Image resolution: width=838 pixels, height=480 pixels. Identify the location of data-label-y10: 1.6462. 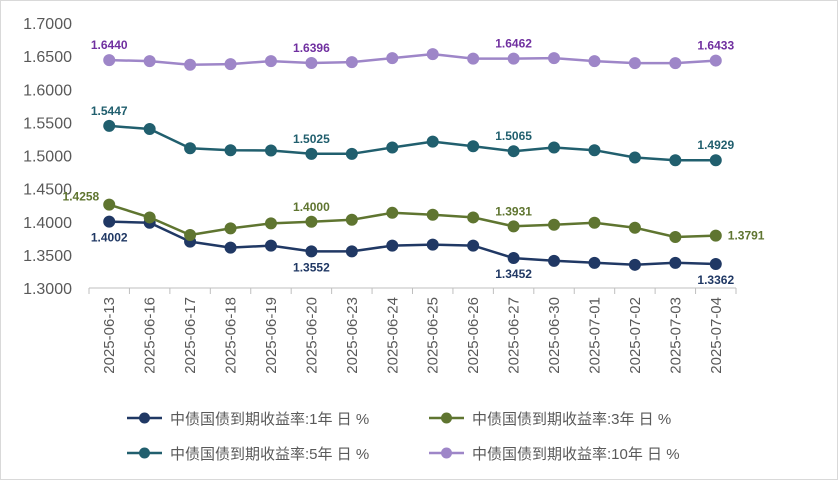
(513, 44).